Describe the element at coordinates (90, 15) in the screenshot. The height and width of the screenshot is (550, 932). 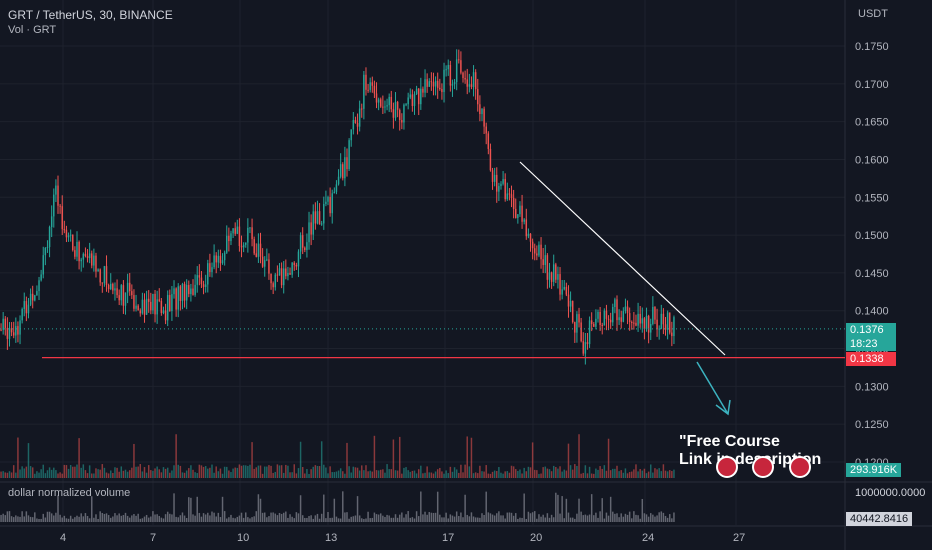
I see `symbol-title: GRT / TetherUS, 30, BINANCE` at that location.